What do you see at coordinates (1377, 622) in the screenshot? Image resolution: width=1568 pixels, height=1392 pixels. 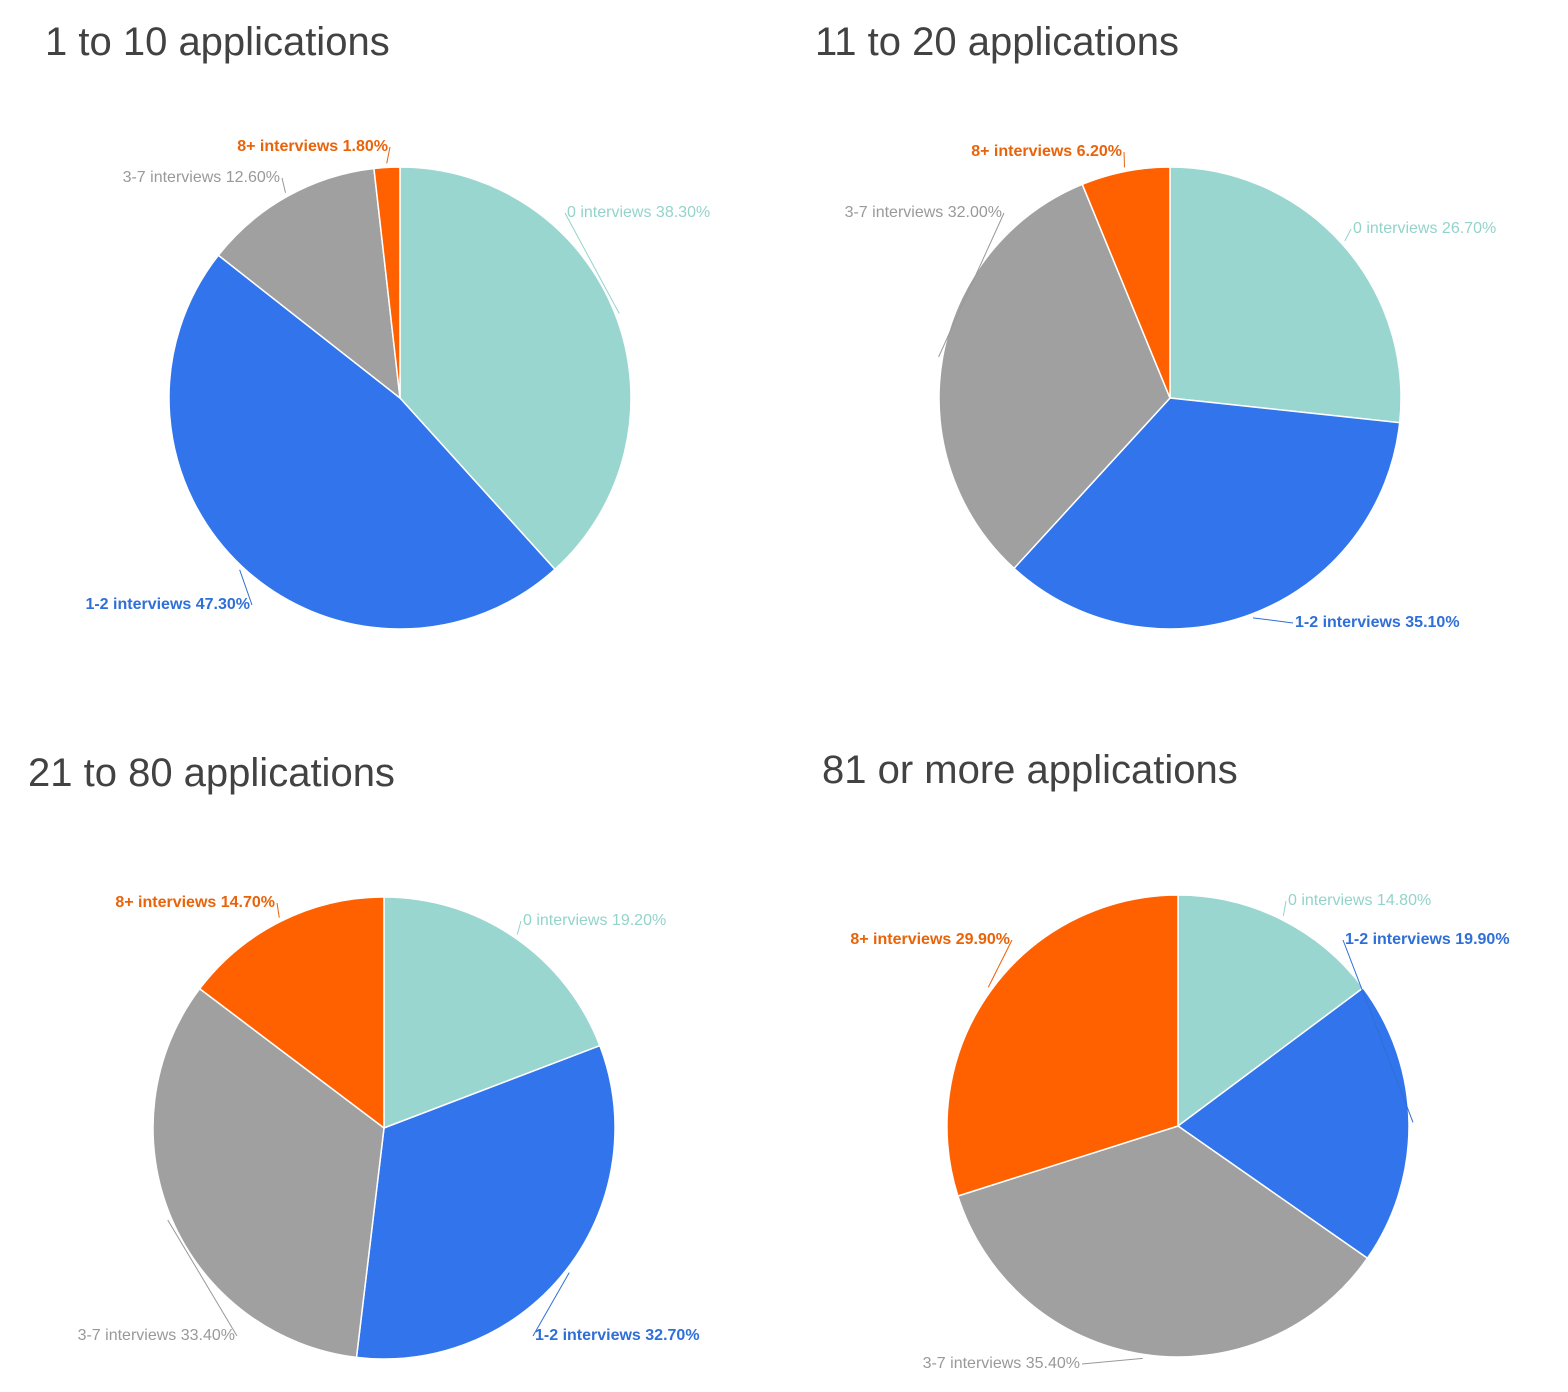 I see `data-label: 1-2 interviews 35.10%` at bounding box center [1377, 622].